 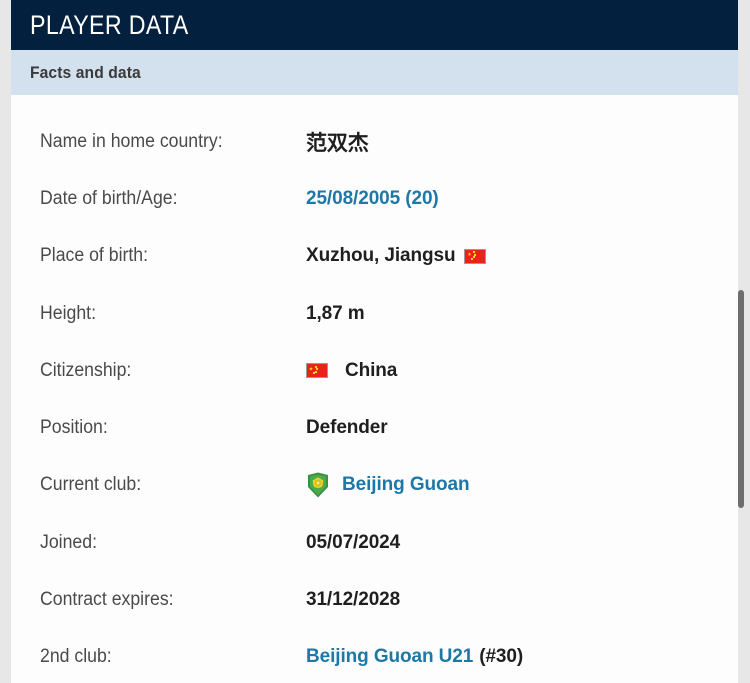 I want to click on fact-value-current-club: Beijing Guoan, so click(x=388, y=485).